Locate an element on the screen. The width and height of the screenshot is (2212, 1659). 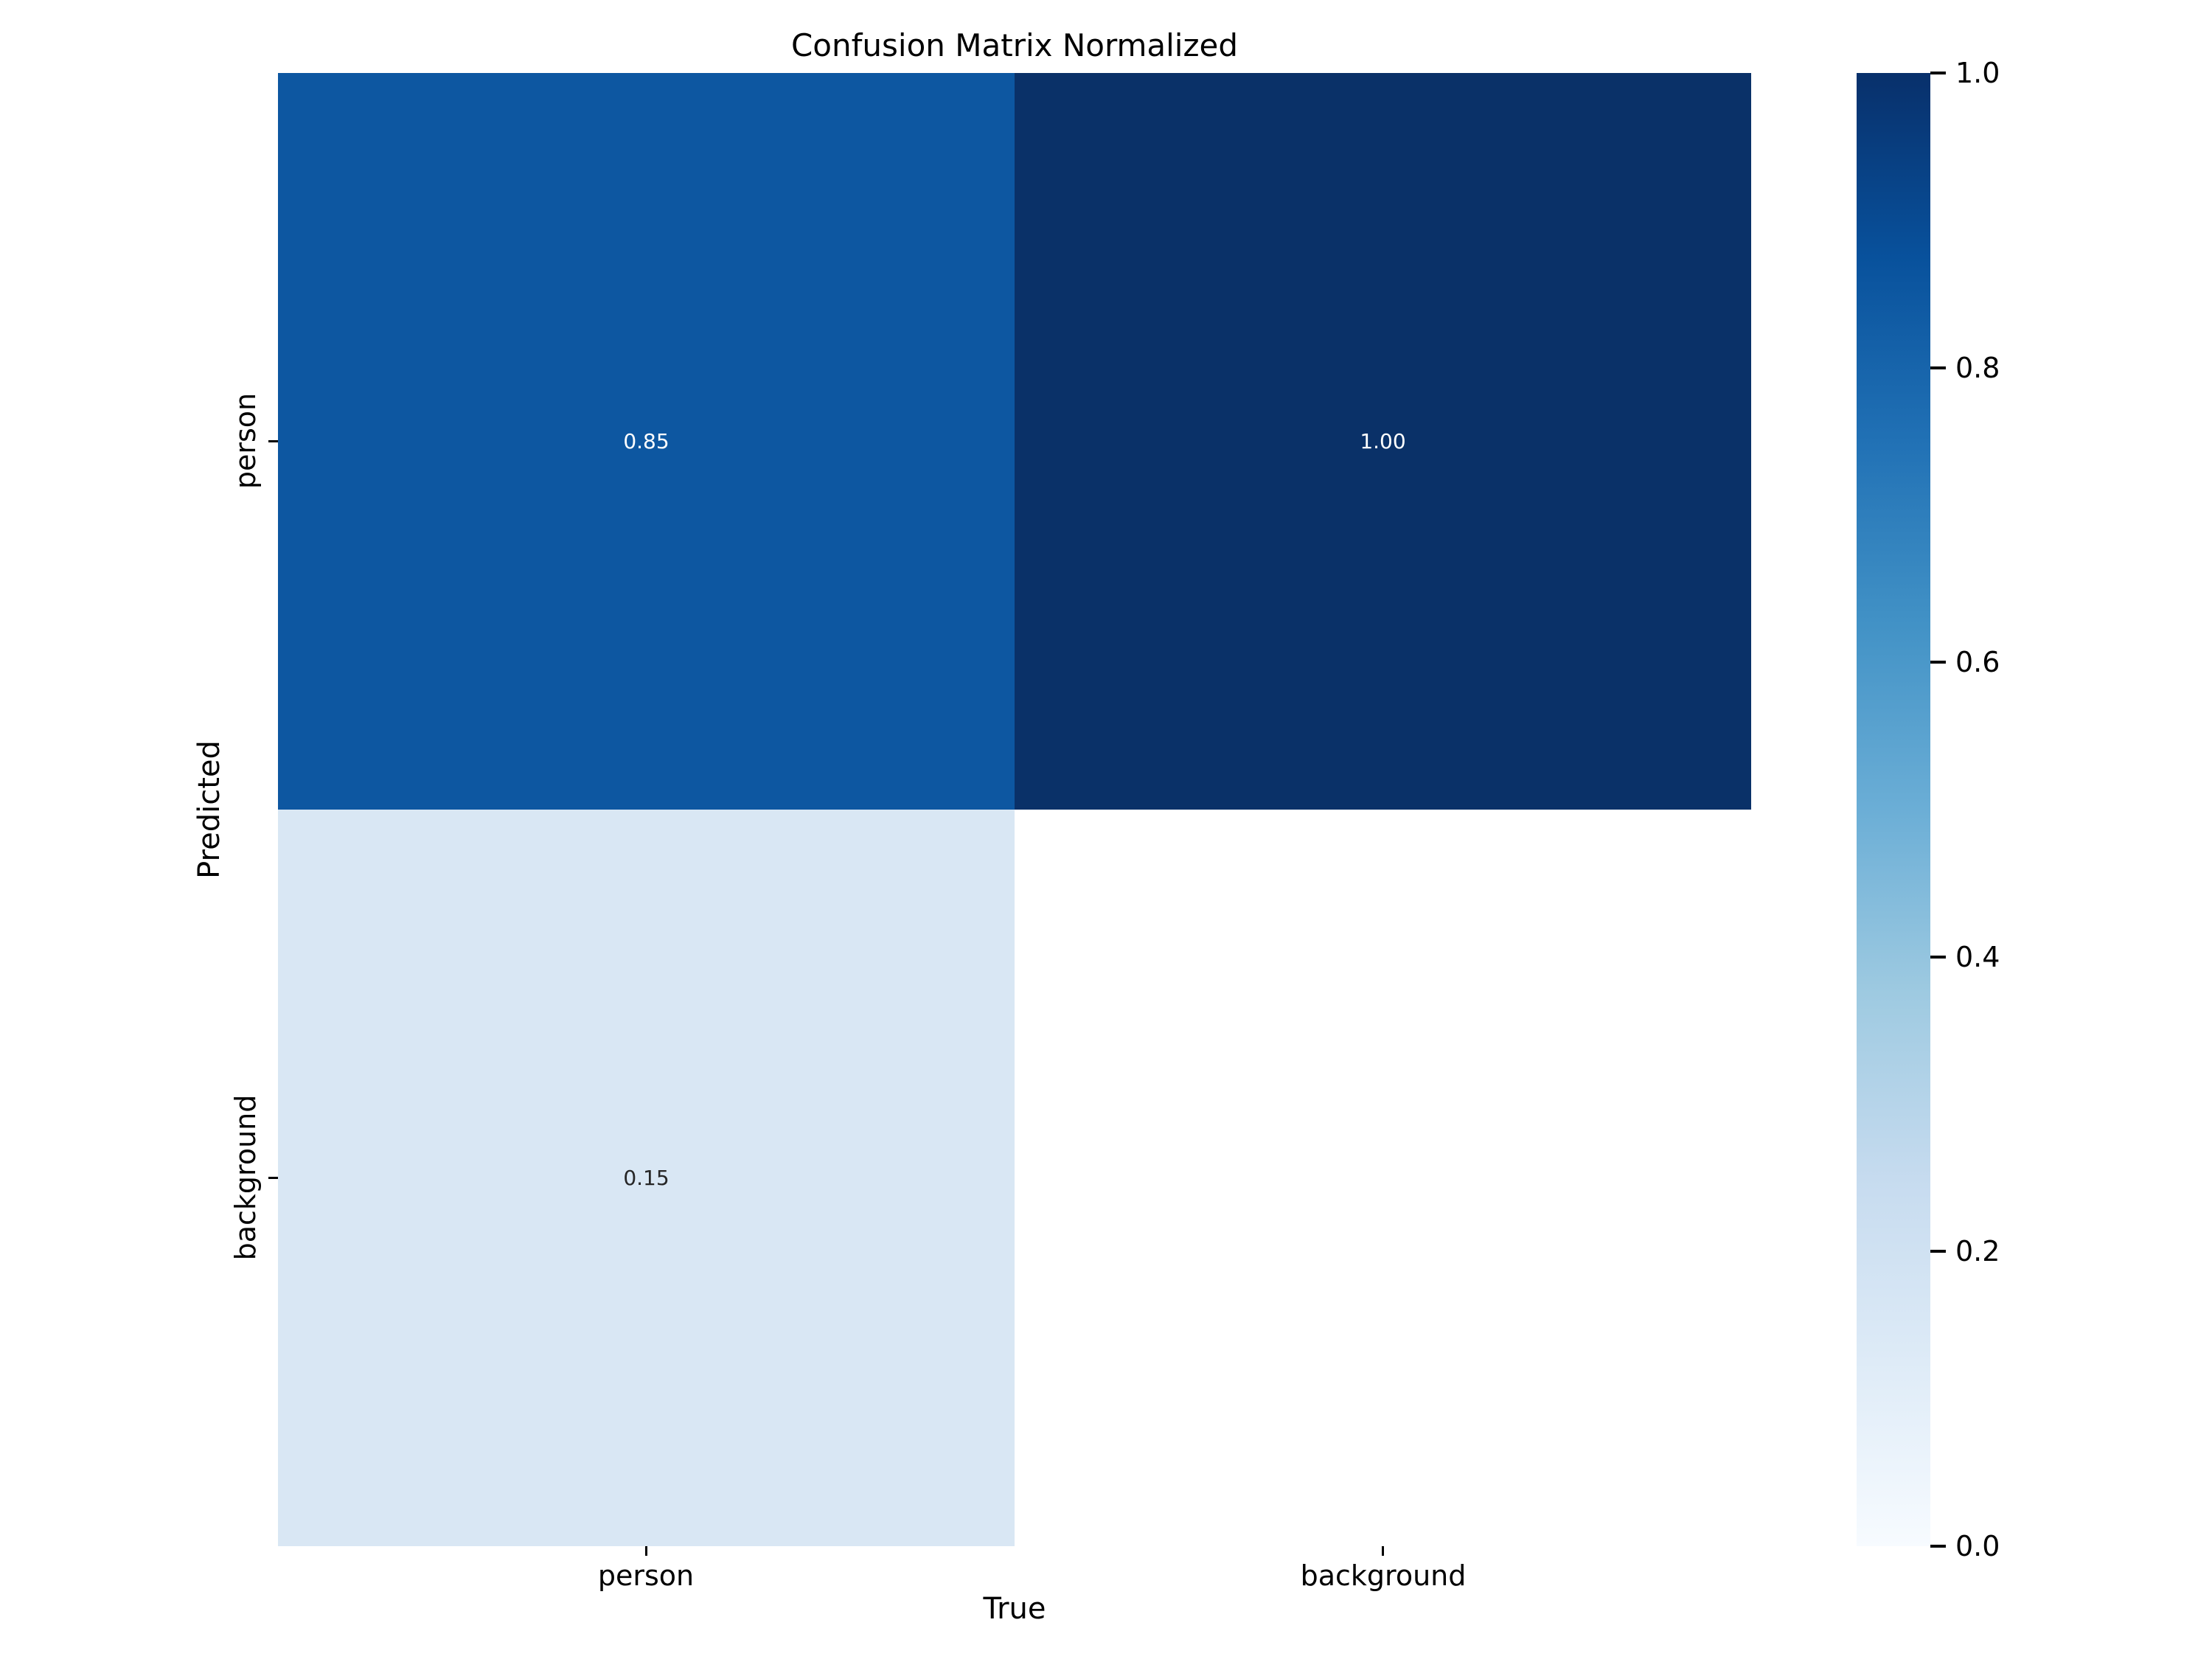
cell-value-annotation: 0.15 is located at coordinates (646, 1177).